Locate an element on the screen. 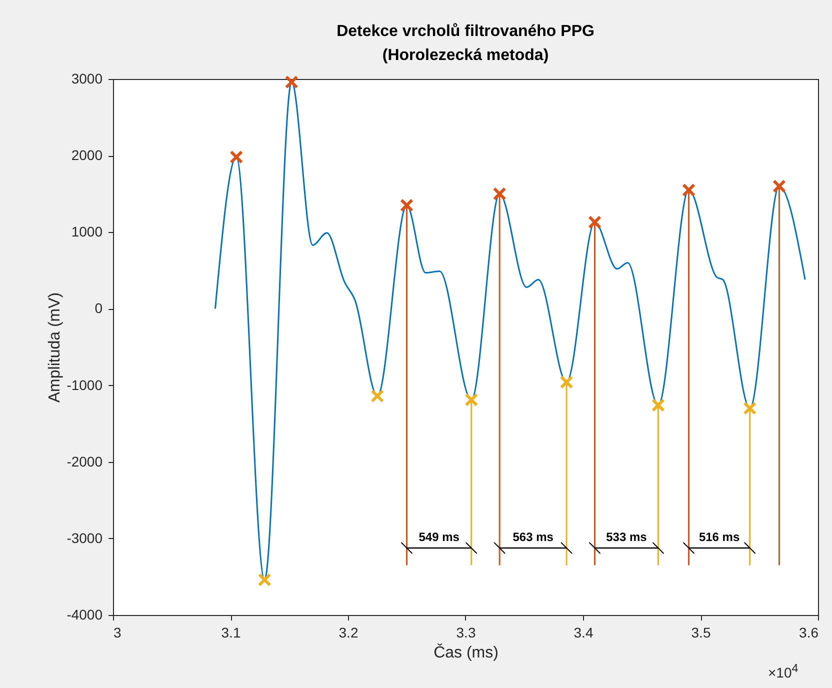 The height and width of the screenshot is (688, 832). y-axis-title: Amplituda (mV) is located at coordinates (55, 347).